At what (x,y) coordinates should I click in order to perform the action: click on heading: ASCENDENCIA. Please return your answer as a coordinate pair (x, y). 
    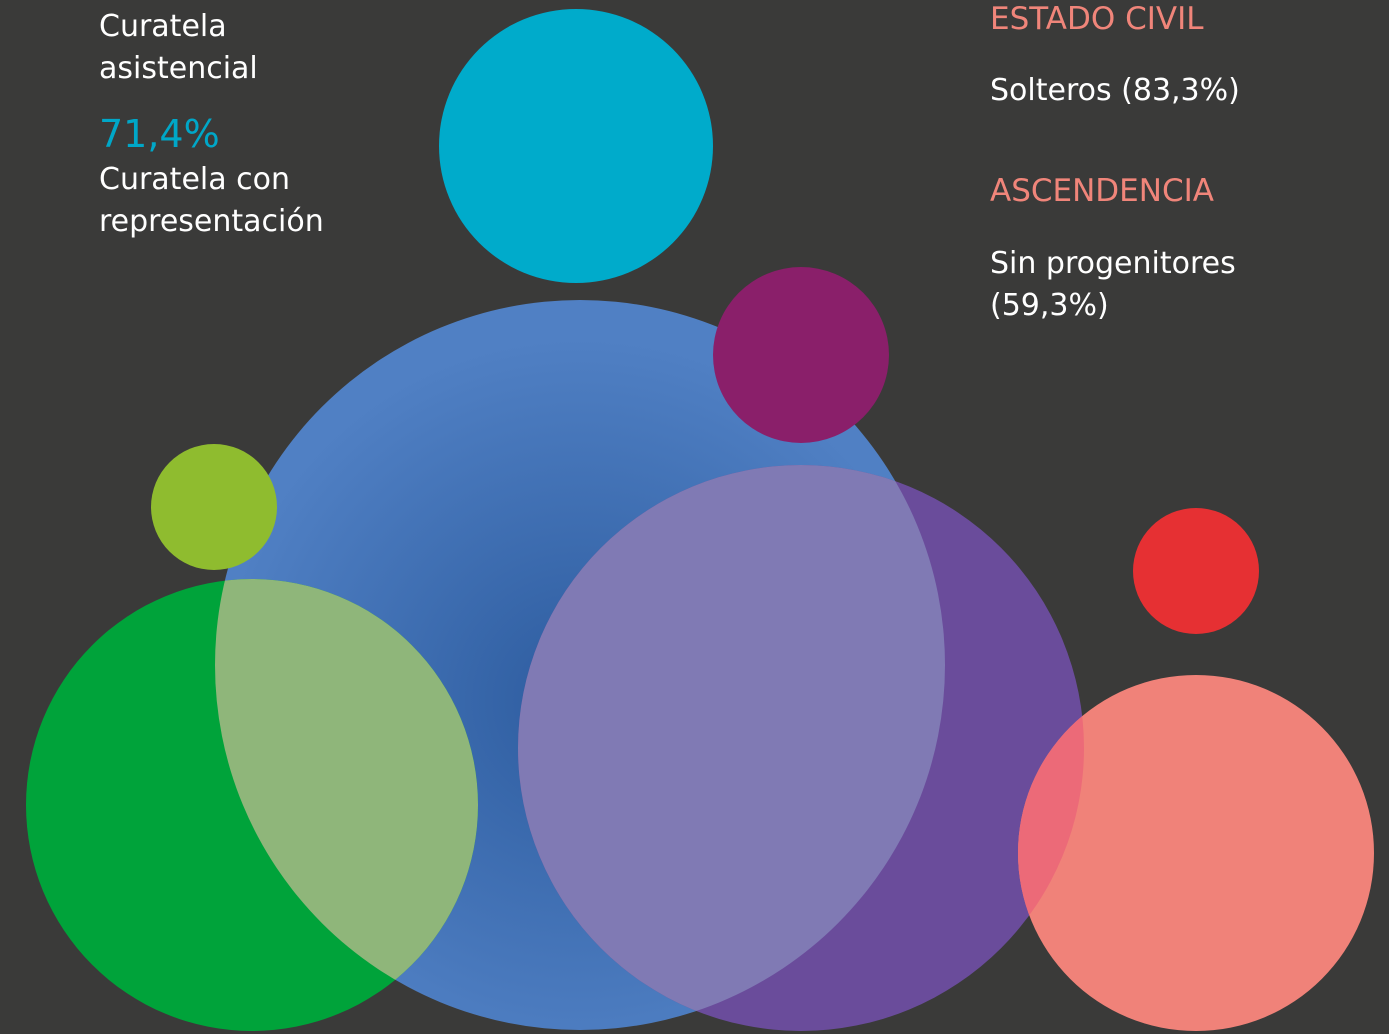
    Looking at the image, I should click on (1102, 191).